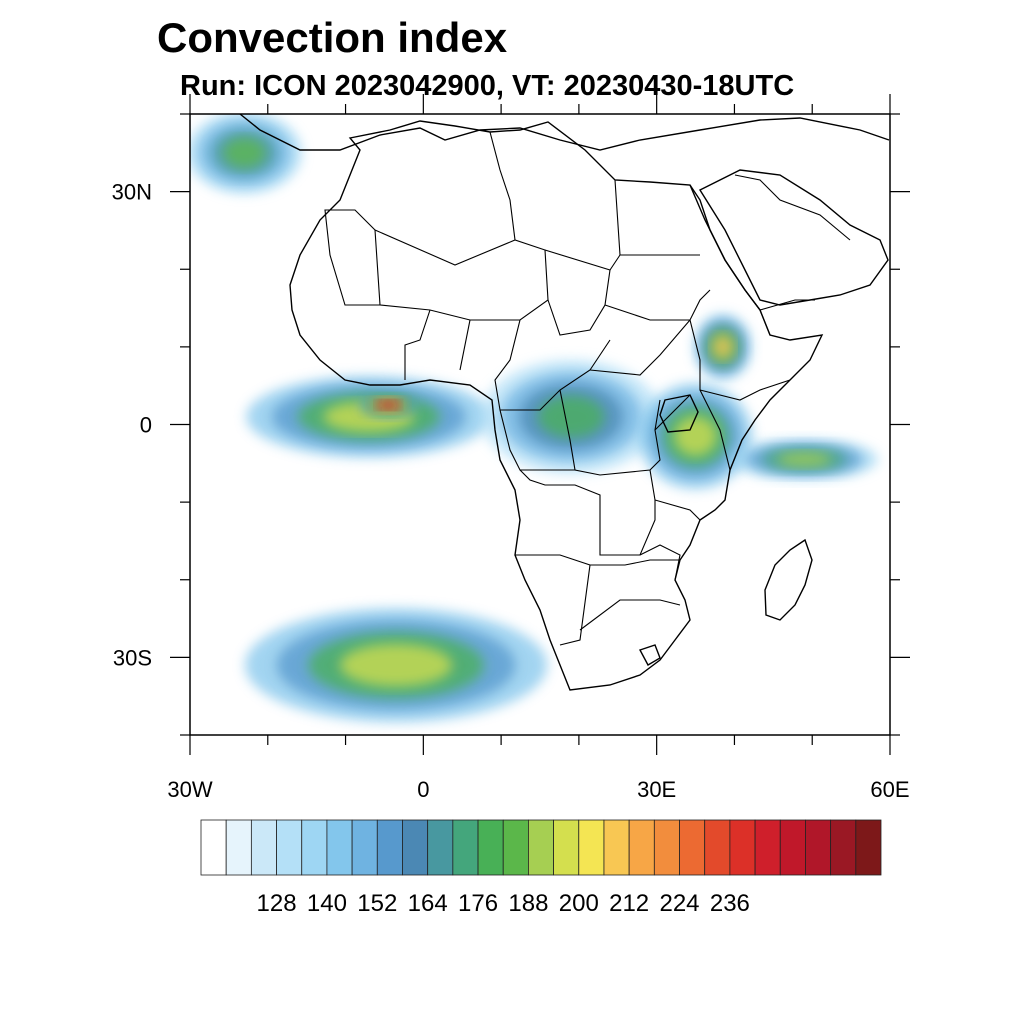 This screenshot has width=1024, height=1024. Describe the element at coordinates (656, 789) in the screenshot. I see `lon-tick-label: 30E` at that location.